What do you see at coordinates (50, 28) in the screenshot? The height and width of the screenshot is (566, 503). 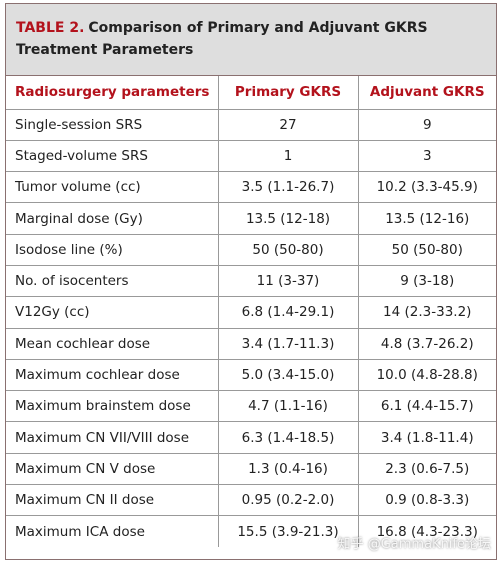 I see `title-label: TABLE 2.` at bounding box center [50, 28].